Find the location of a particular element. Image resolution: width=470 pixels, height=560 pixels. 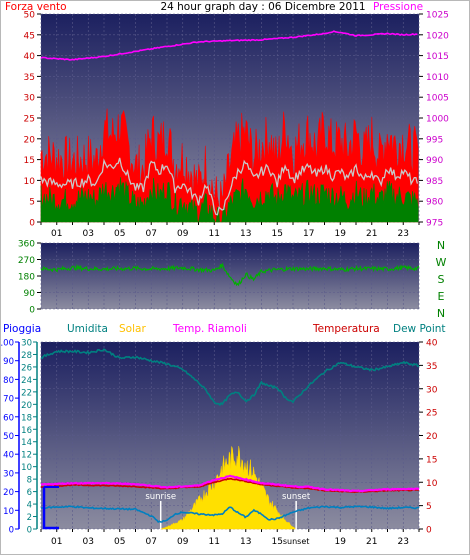

humidity-tick-label: 18 is located at coordinates (26, 418).